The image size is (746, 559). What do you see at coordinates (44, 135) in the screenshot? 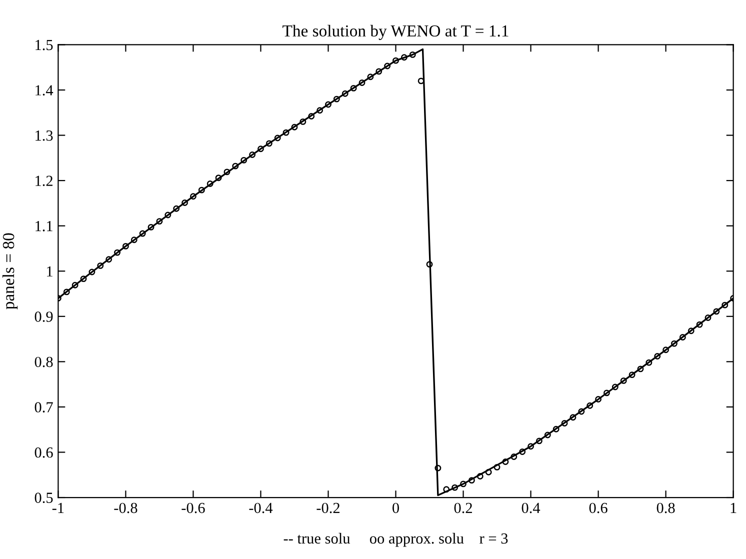
I see `y-tick-label: 1.3` at bounding box center [44, 135].